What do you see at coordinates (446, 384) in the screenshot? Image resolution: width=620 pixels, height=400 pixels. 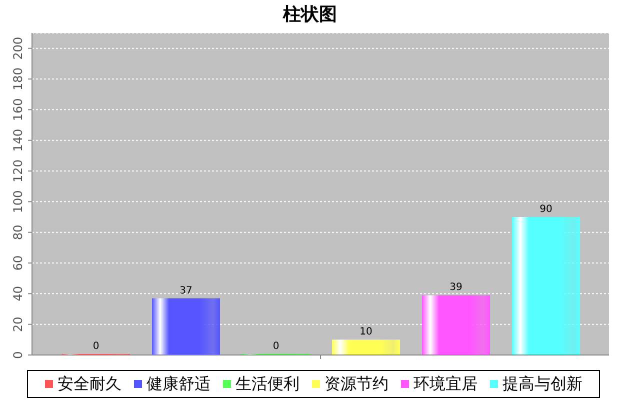 I see `legend-label: 环境宜居` at bounding box center [446, 384].